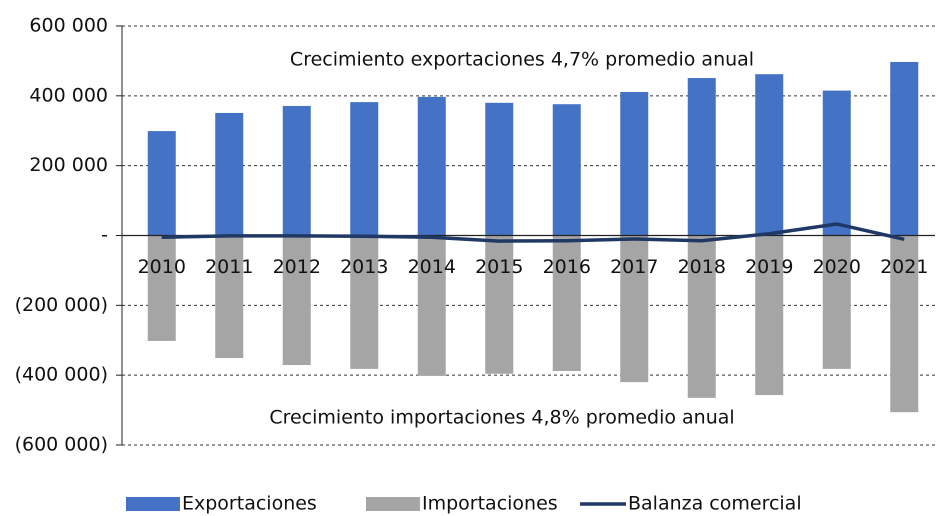  What do you see at coordinates (769, 267) in the screenshot?
I see `x-tick-label: 2019` at bounding box center [769, 267].